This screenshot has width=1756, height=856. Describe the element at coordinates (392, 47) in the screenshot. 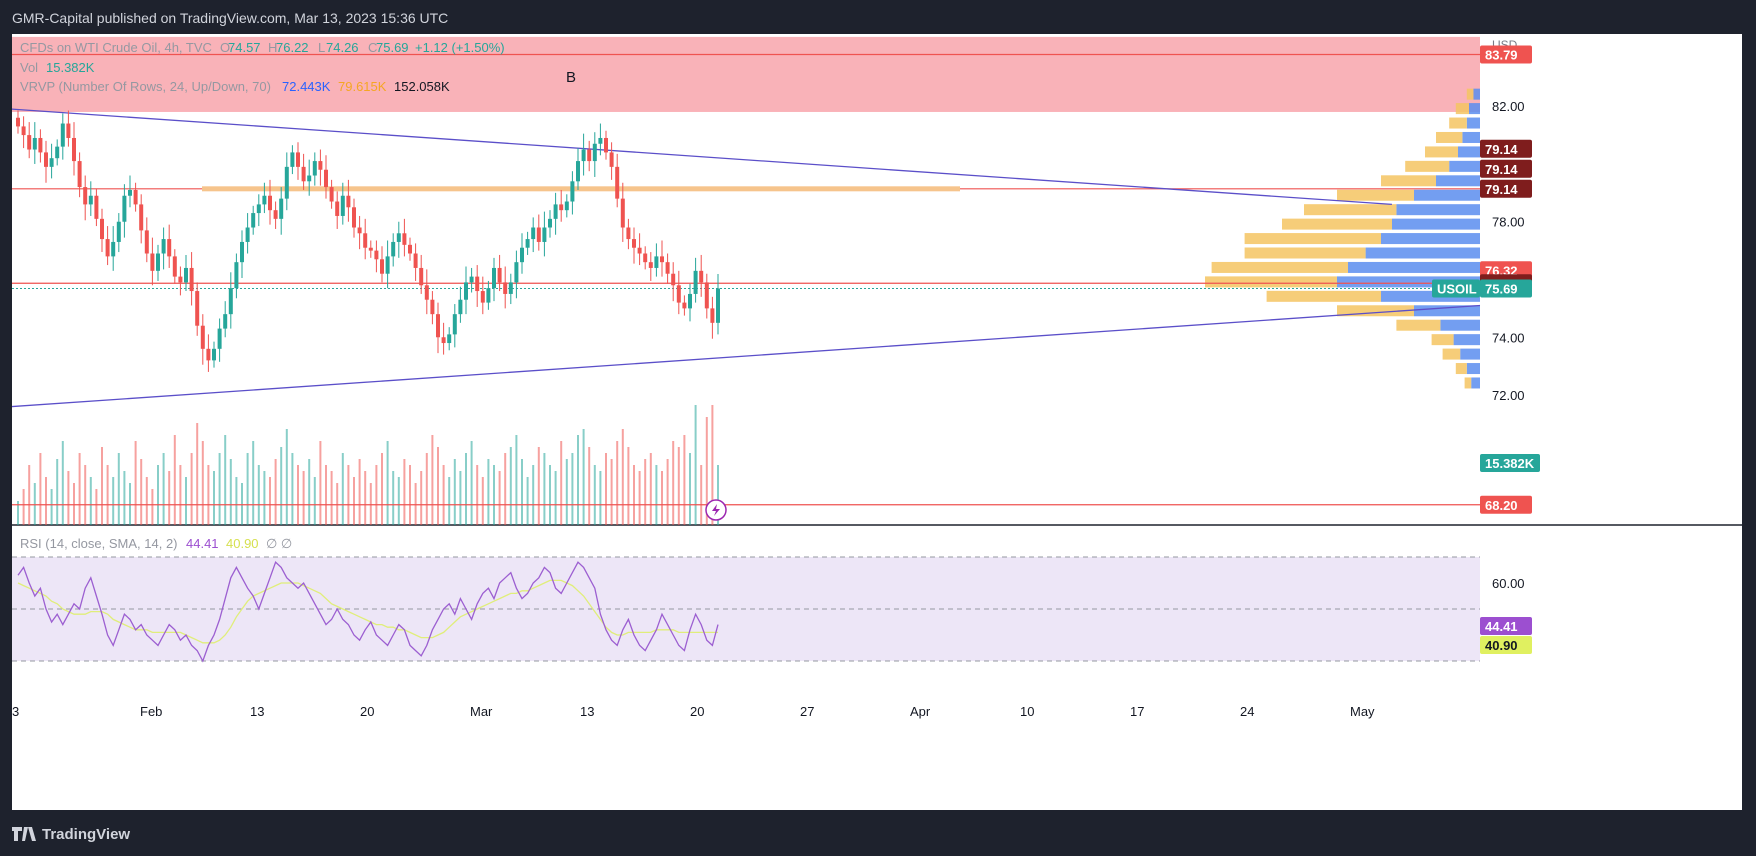

I see `legend-c-value: 75.69` at that location.